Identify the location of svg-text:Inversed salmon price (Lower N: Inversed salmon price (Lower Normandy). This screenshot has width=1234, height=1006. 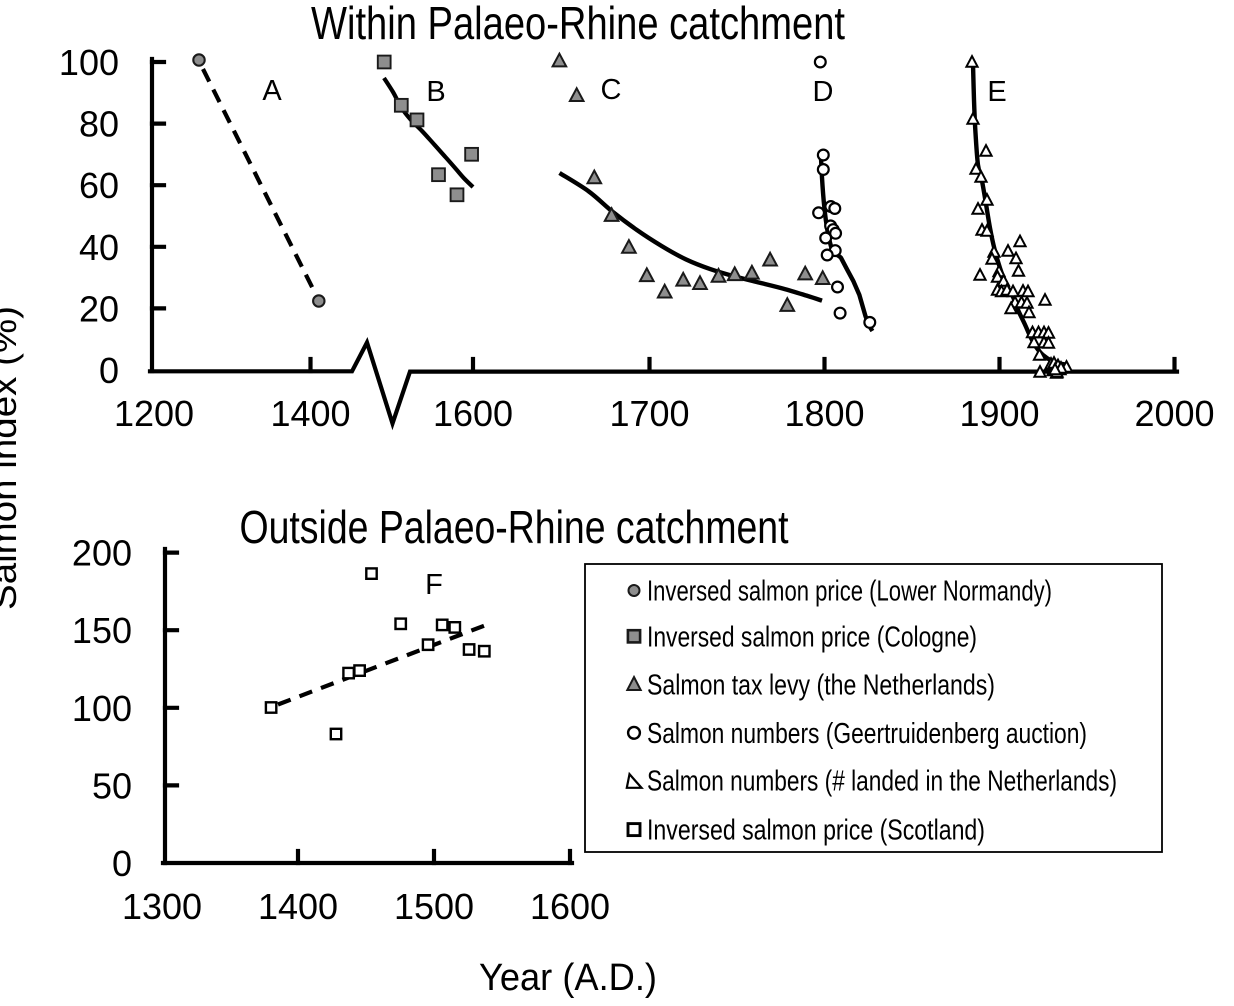
(849, 592).